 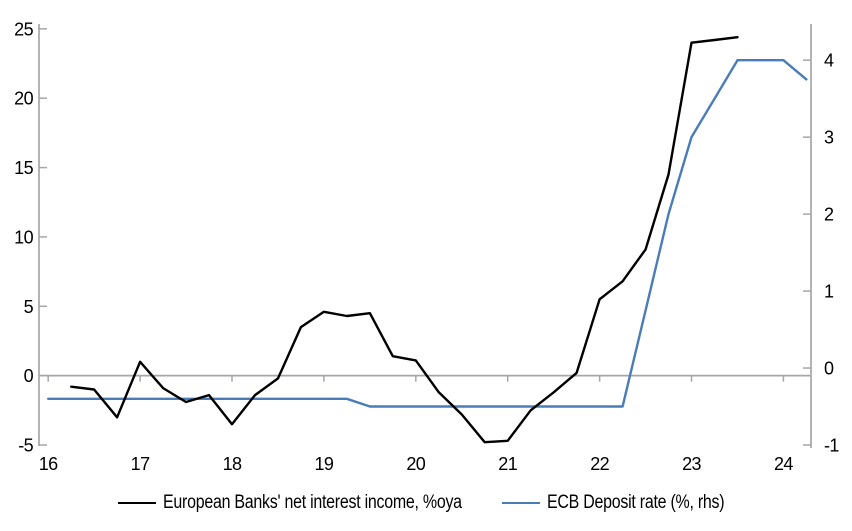 What do you see at coordinates (829, 138) in the screenshot?
I see `right-axis-tick-label: 3` at bounding box center [829, 138].